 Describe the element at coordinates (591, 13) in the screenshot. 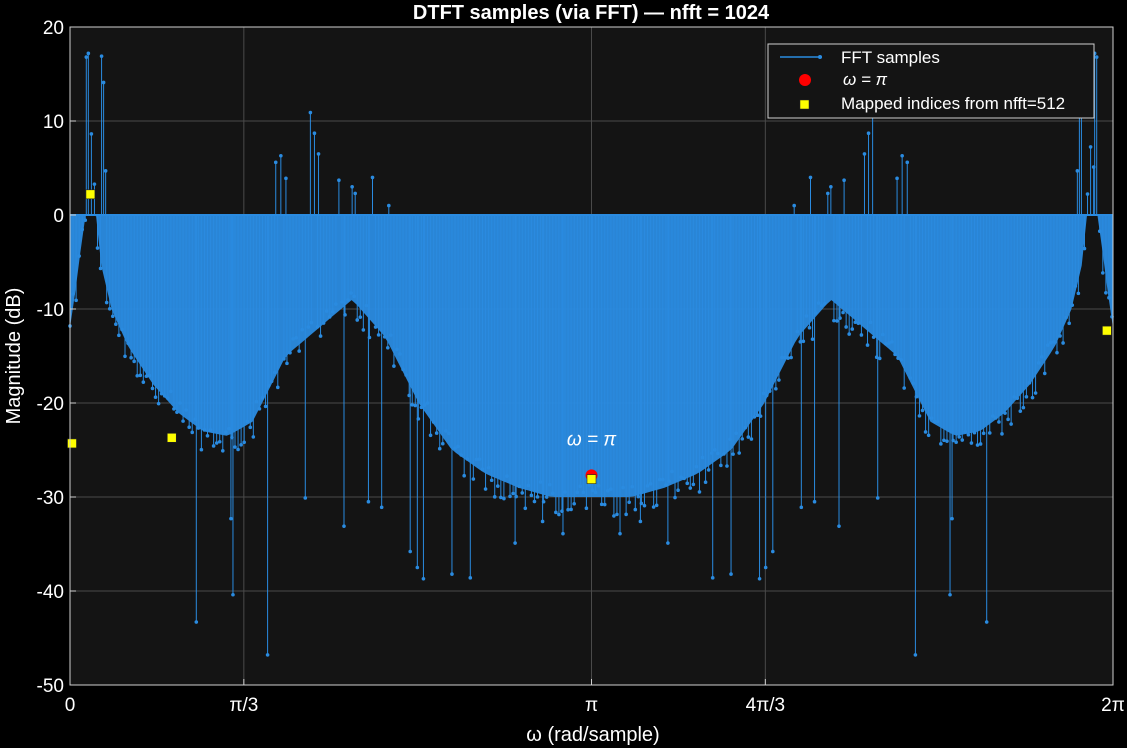

I see `chart-title: DTFT samples (via FFT) — nfft = 1024` at that location.